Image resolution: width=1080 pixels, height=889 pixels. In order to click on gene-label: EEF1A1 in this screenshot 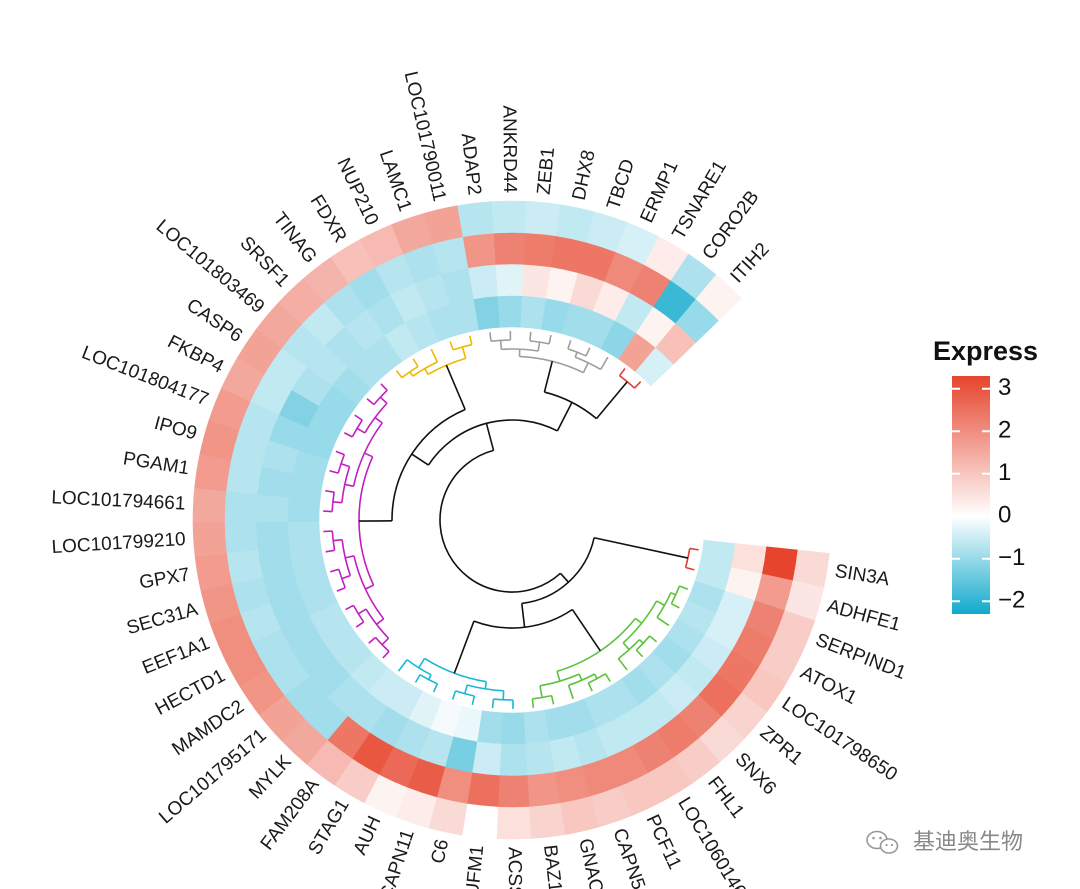, I will do `click(175, 656)`.